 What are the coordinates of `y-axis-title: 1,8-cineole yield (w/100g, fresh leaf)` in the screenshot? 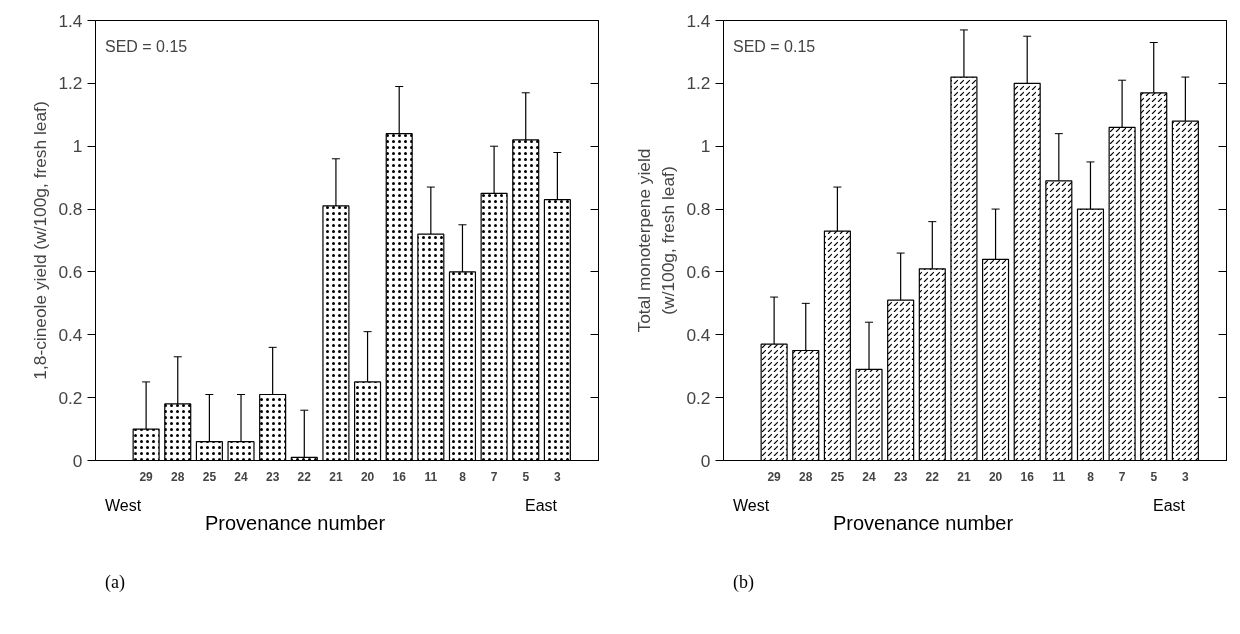 It's located at (40, 240).